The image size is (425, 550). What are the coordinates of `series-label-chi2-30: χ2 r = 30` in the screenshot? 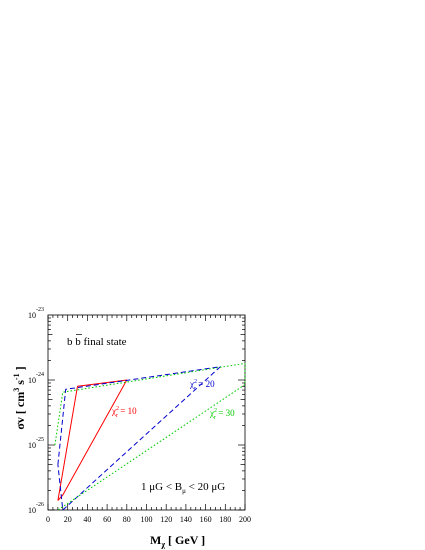 It's located at (222, 414).